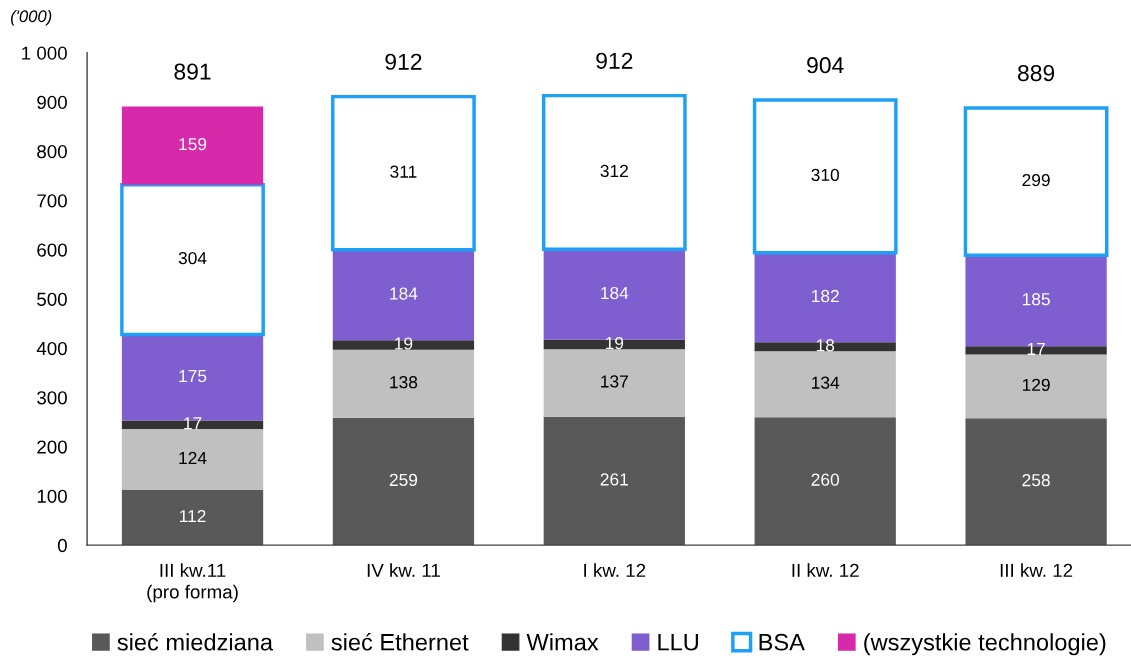 Image resolution: width=1131 pixels, height=660 pixels. I want to click on data-label: 259, so click(403, 480).